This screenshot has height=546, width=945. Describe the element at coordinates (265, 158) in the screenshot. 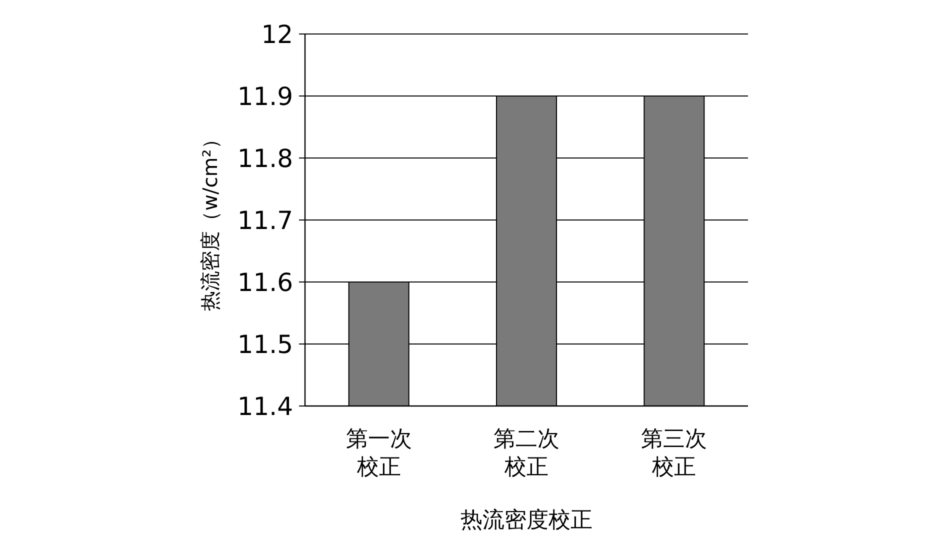

I see `y-tick-label: 11.8` at that location.